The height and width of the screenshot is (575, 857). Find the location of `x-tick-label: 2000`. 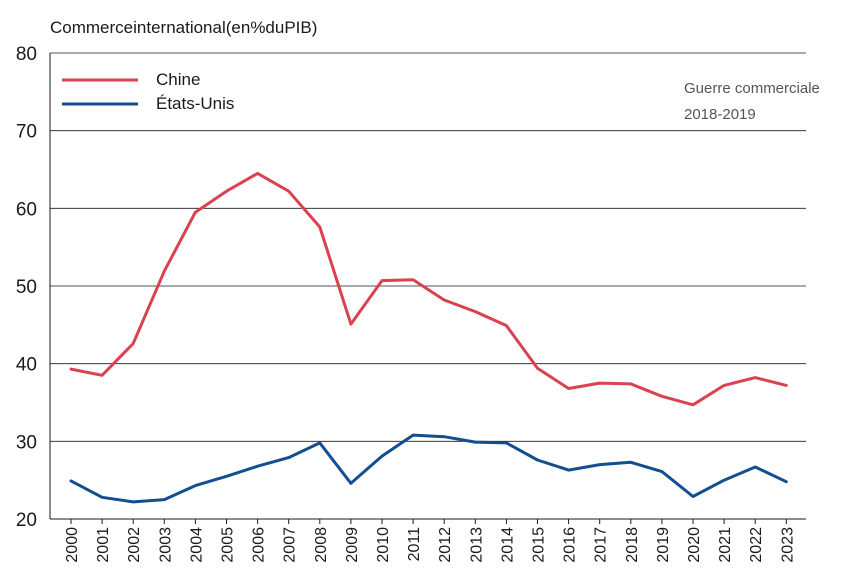

x-tick-label: 2000 is located at coordinates (72, 545).